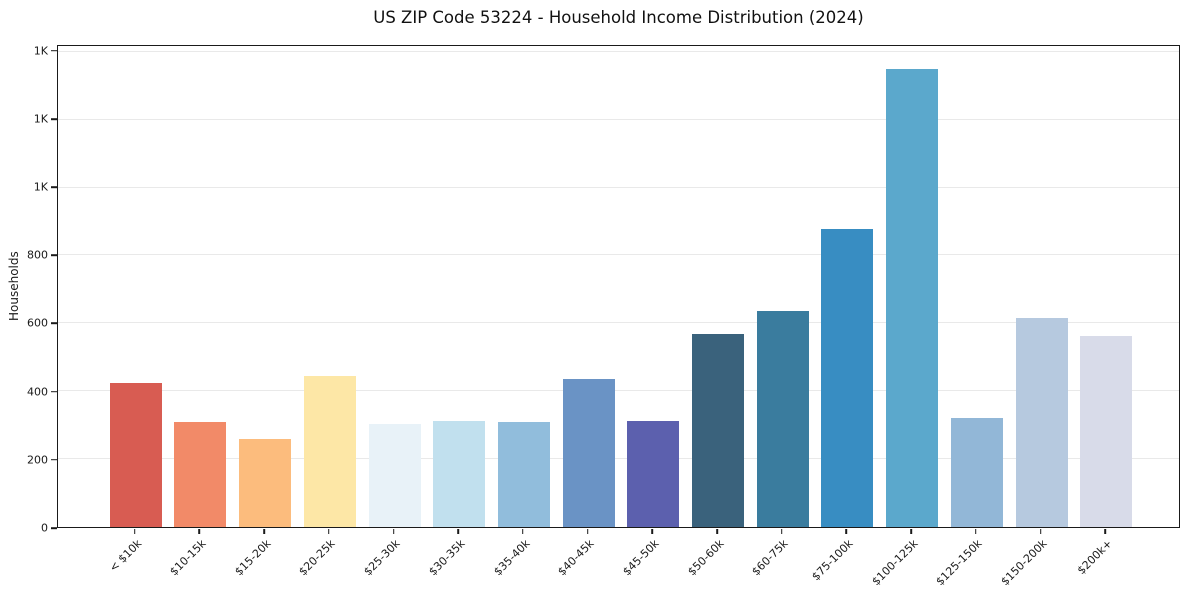 Image resolution: width=1189 pixels, height=590 pixels. What do you see at coordinates (125, 556) in the screenshot?
I see `x-tick-label: < $10k` at bounding box center [125, 556].